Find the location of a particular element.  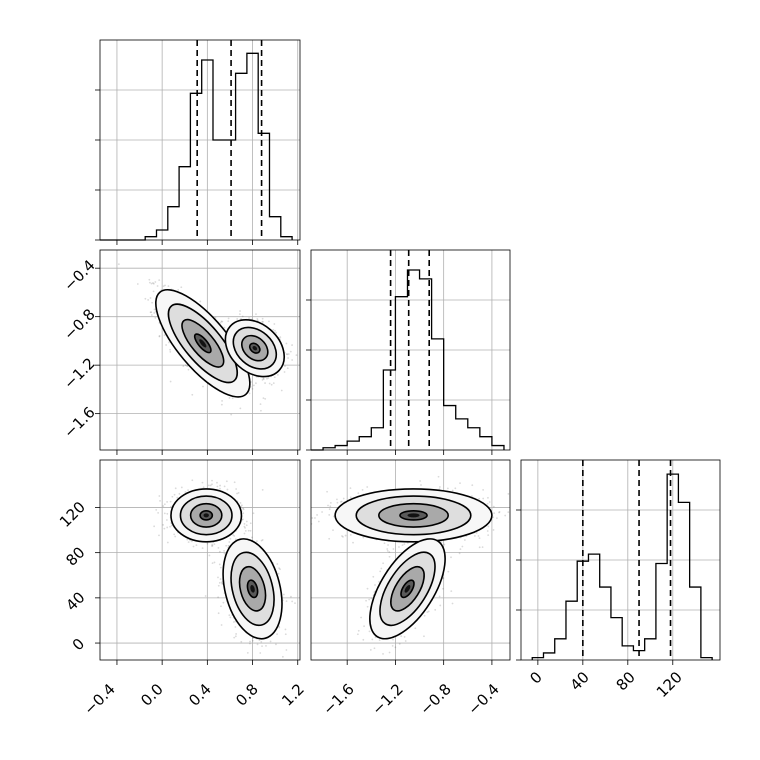

density-peak is located at coordinates (203, 343).